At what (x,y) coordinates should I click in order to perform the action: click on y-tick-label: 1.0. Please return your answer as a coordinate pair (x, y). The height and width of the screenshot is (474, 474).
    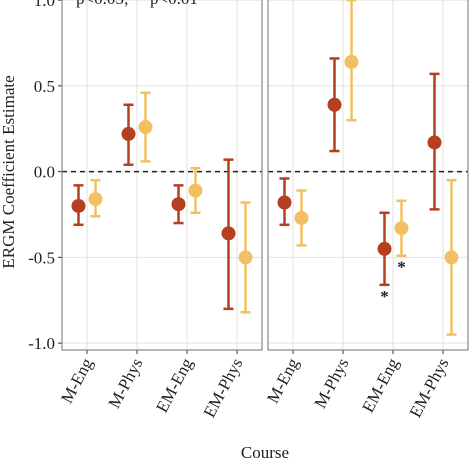
    Looking at the image, I should click on (44, 5).